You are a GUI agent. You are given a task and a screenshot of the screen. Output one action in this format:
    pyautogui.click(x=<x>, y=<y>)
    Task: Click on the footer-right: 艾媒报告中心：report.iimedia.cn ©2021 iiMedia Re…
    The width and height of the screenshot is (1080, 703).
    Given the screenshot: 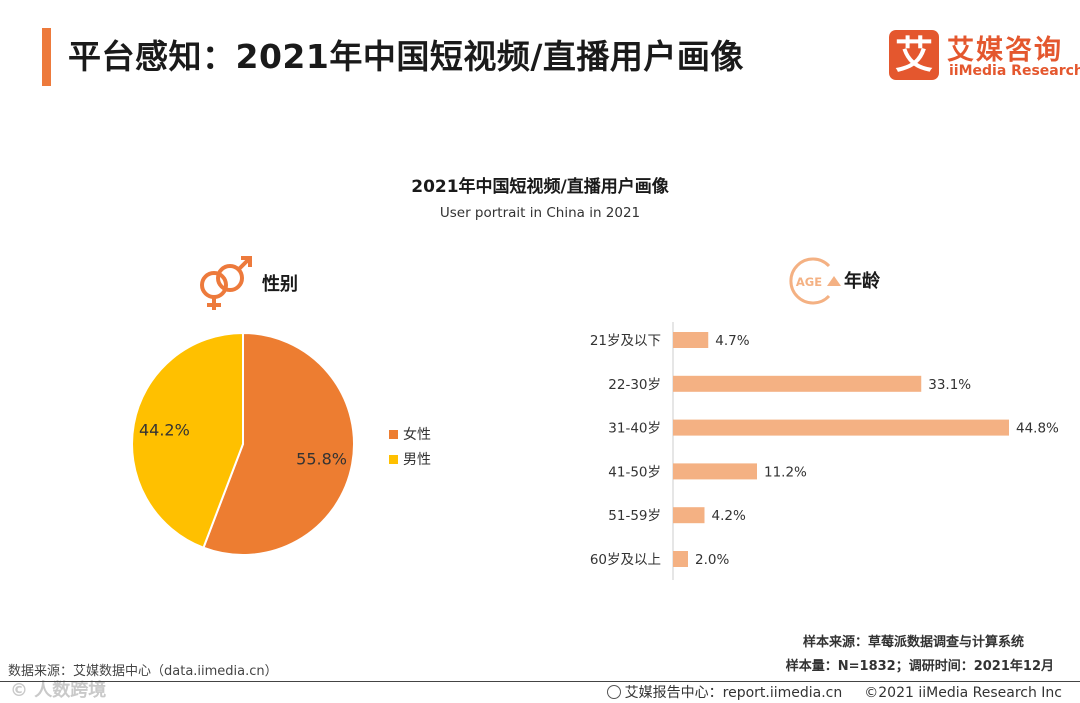 What is the action you would take?
    pyautogui.click(x=834, y=692)
    